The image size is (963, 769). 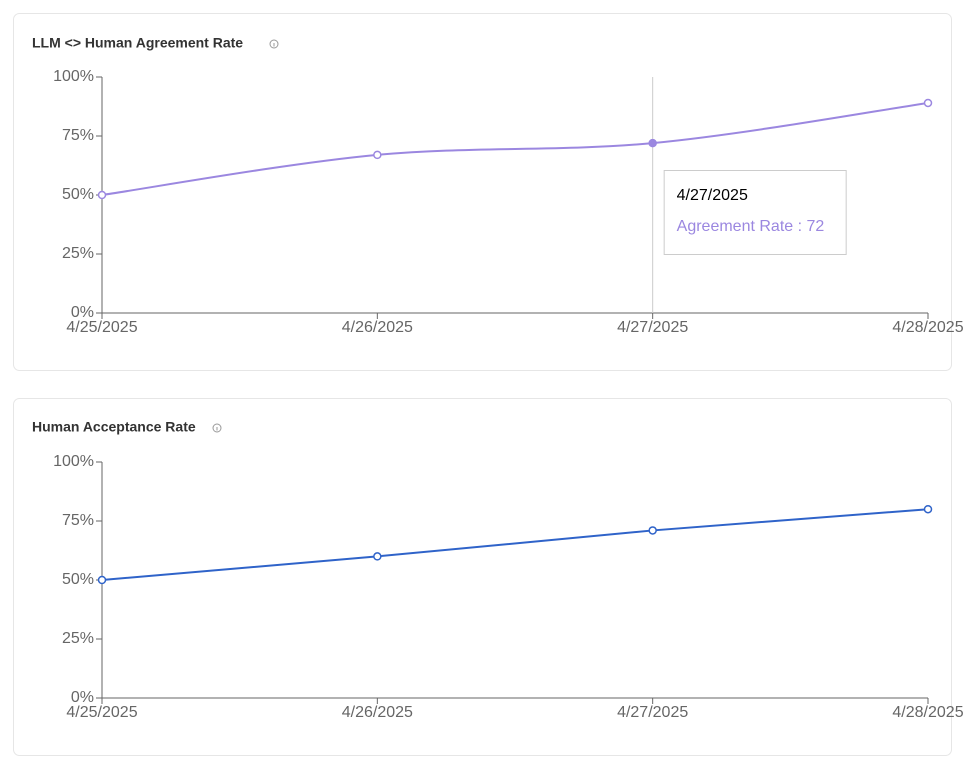 What do you see at coordinates (751, 226) in the screenshot?
I see `tooltip-label: Agreement Rate : 72` at bounding box center [751, 226].